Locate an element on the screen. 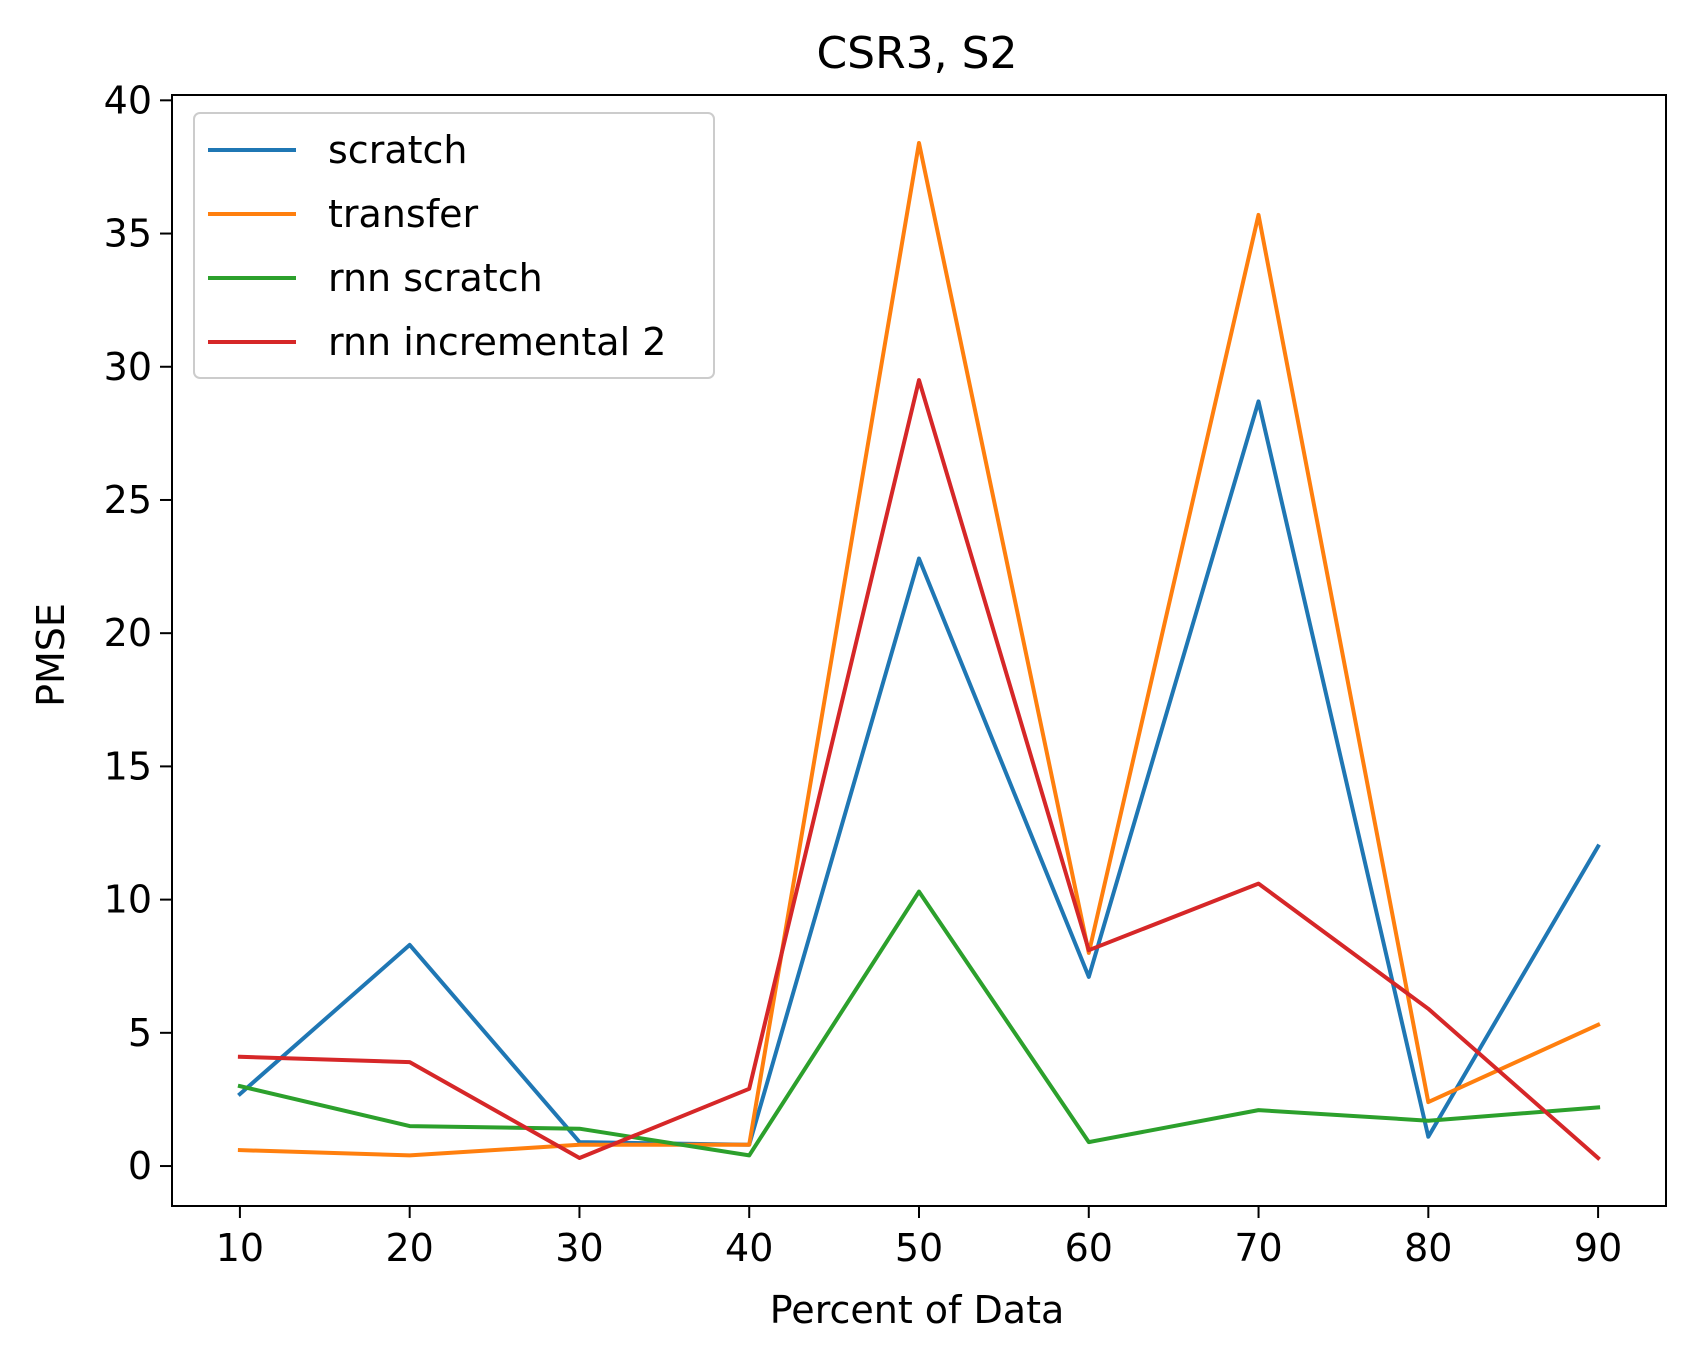  legend-label: rnn incremental 2 is located at coordinates (497, 342).